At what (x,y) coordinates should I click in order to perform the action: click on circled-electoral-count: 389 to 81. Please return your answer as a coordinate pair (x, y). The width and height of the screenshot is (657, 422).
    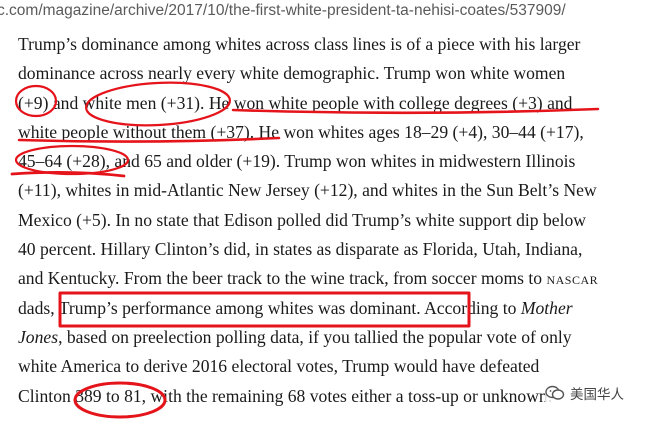
    Looking at the image, I should click on (108, 395).